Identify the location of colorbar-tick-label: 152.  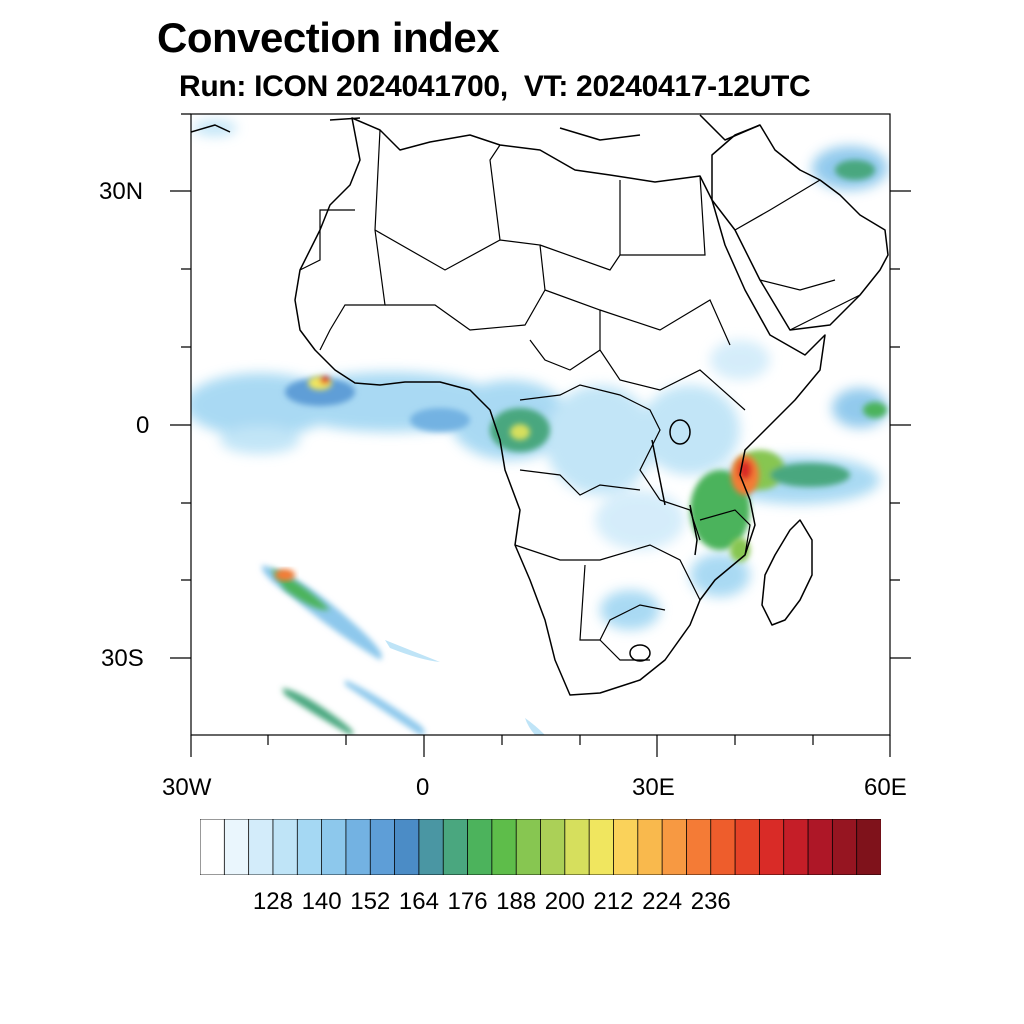
(370, 901).